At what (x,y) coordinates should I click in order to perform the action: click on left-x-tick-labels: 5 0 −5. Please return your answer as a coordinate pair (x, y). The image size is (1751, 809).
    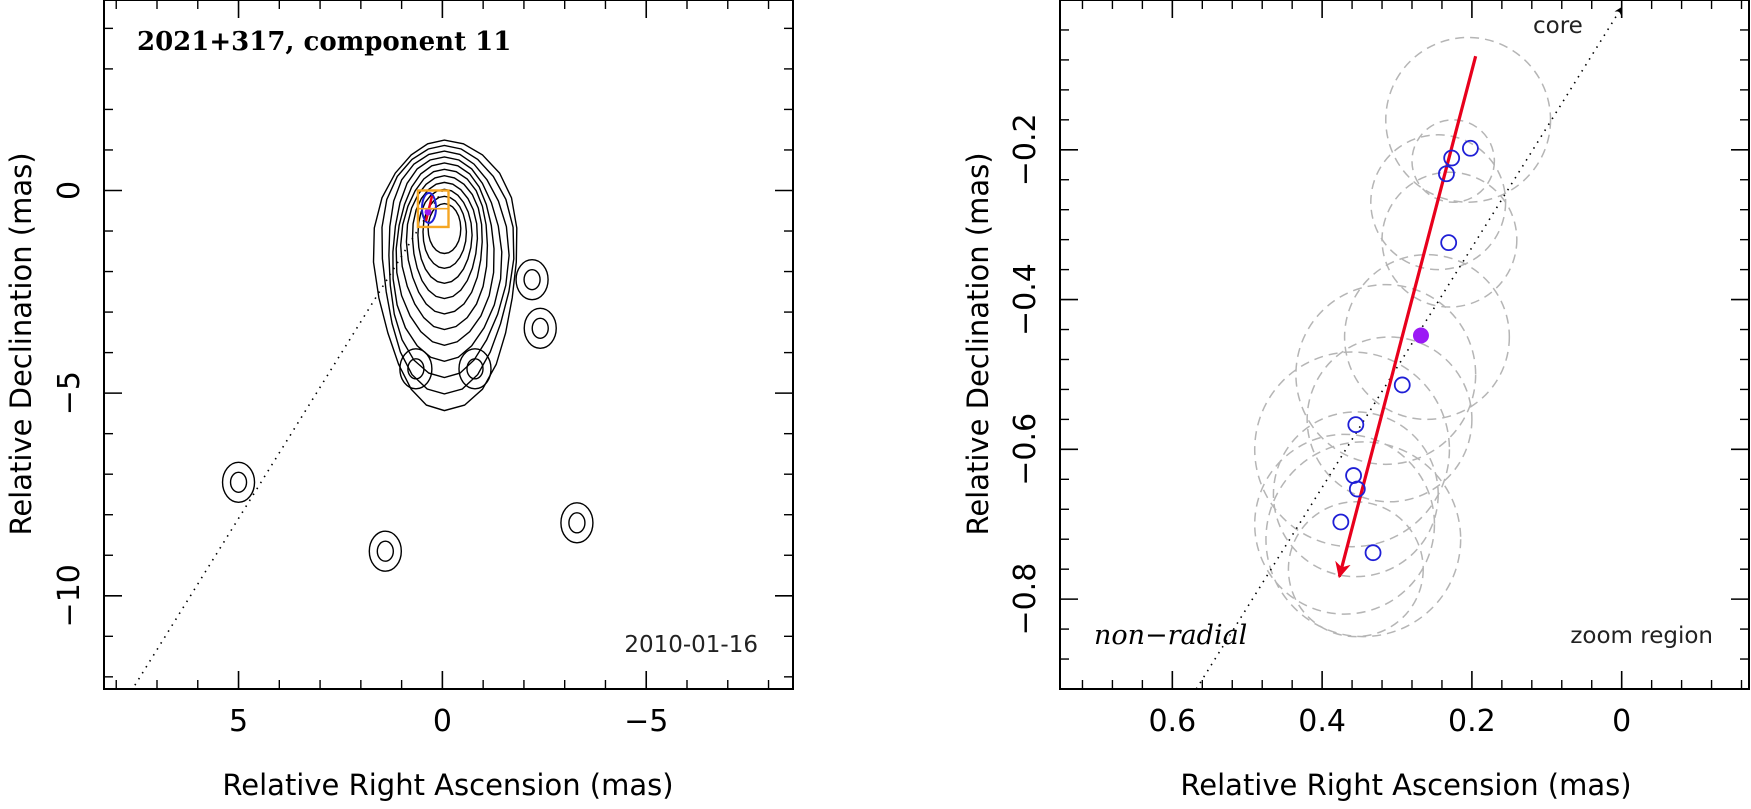
    Looking at the image, I should click on (448, 721).